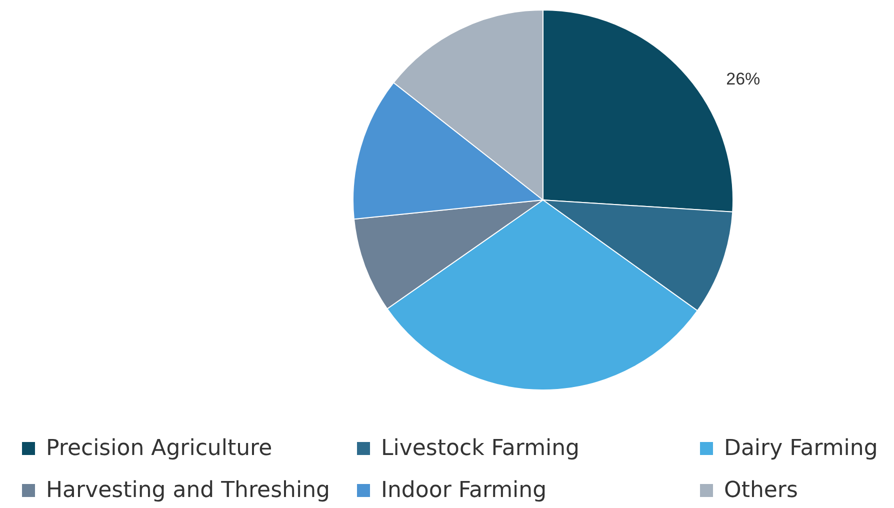 This screenshot has height=508, width=894. I want to click on legend-label: Dairy Farming, so click(801, 448).